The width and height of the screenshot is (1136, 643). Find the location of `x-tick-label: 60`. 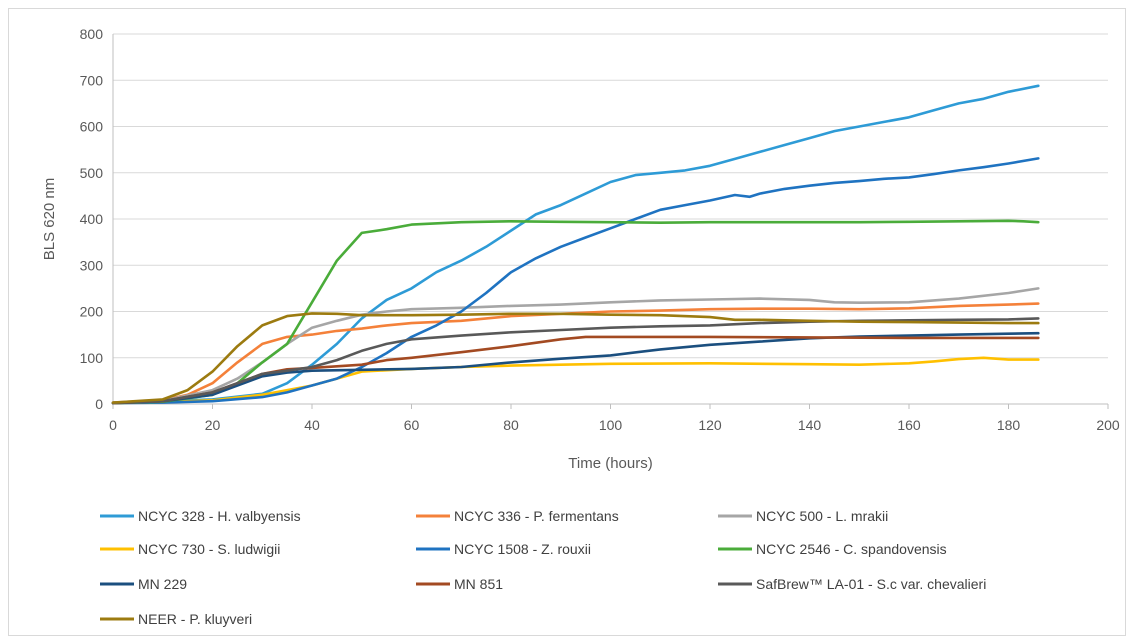

x-tick-label: 60 is located at coordinates (412, 425).